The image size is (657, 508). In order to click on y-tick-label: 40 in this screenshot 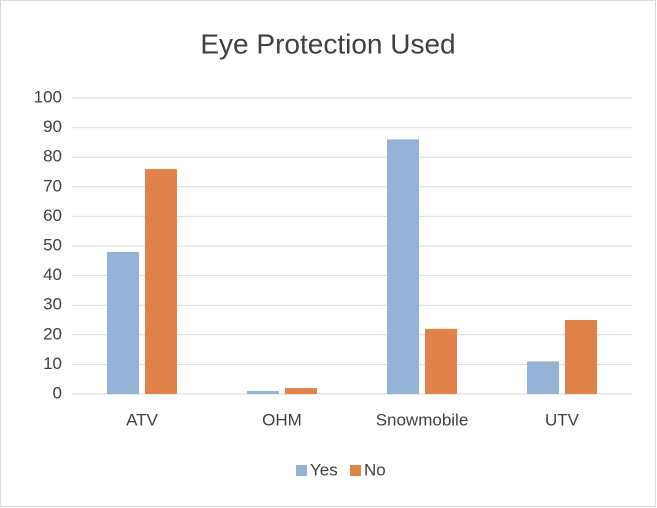, I will do `click(52, 274)`.